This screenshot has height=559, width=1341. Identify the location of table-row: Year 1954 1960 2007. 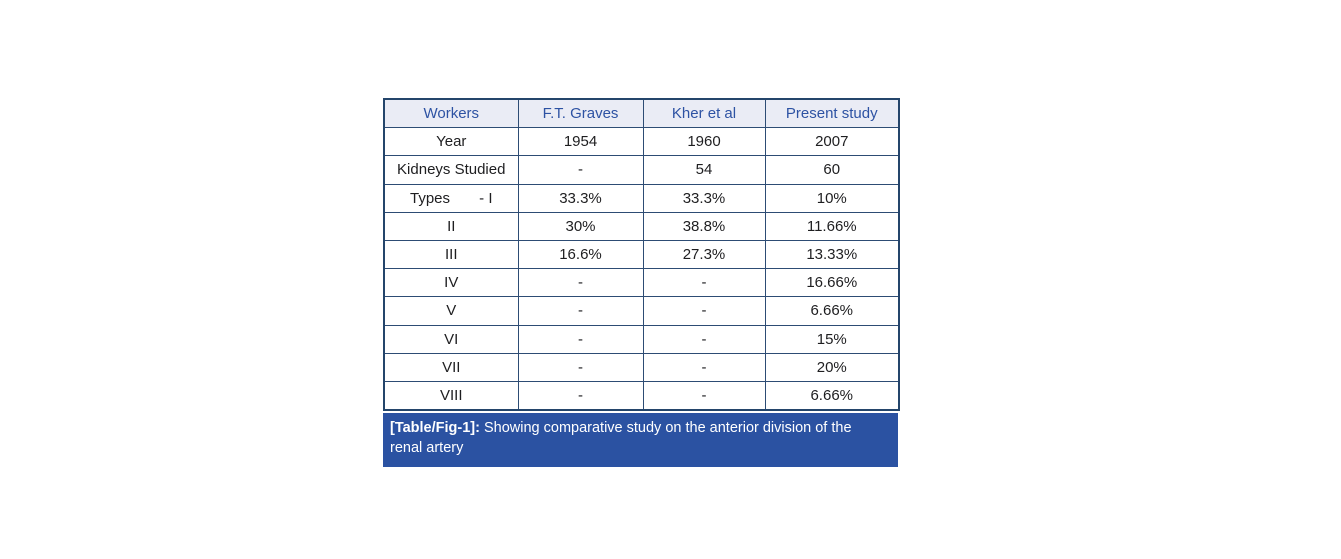
(641, 142).